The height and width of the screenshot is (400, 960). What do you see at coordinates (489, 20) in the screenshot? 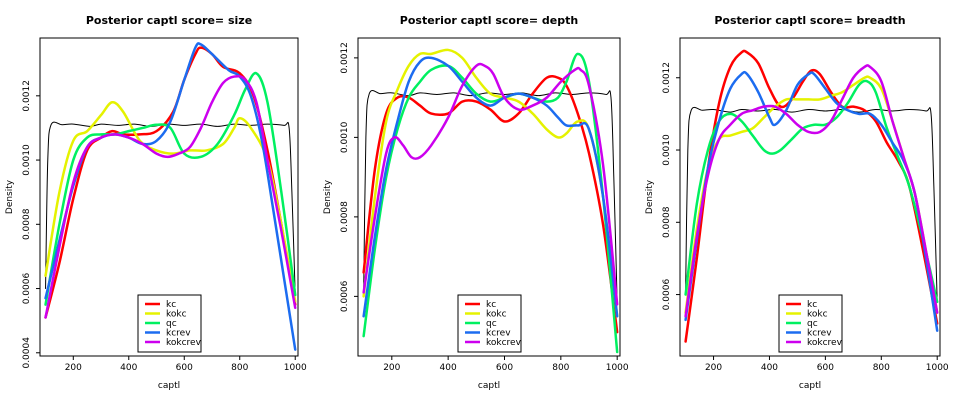
I see `chart-title: Posterior captl score= depth` at bounding box center [489, 20].